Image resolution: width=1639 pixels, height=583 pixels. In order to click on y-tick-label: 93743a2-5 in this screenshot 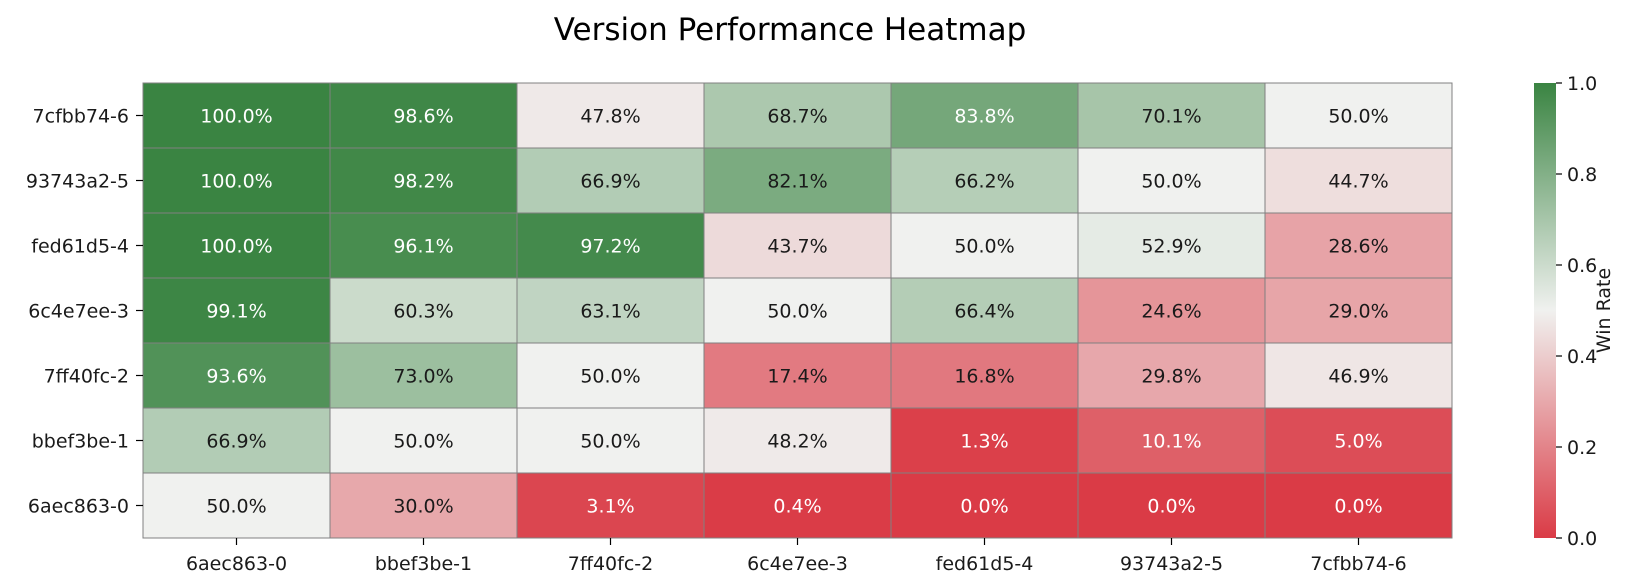, I will do `click(77, 182)`.